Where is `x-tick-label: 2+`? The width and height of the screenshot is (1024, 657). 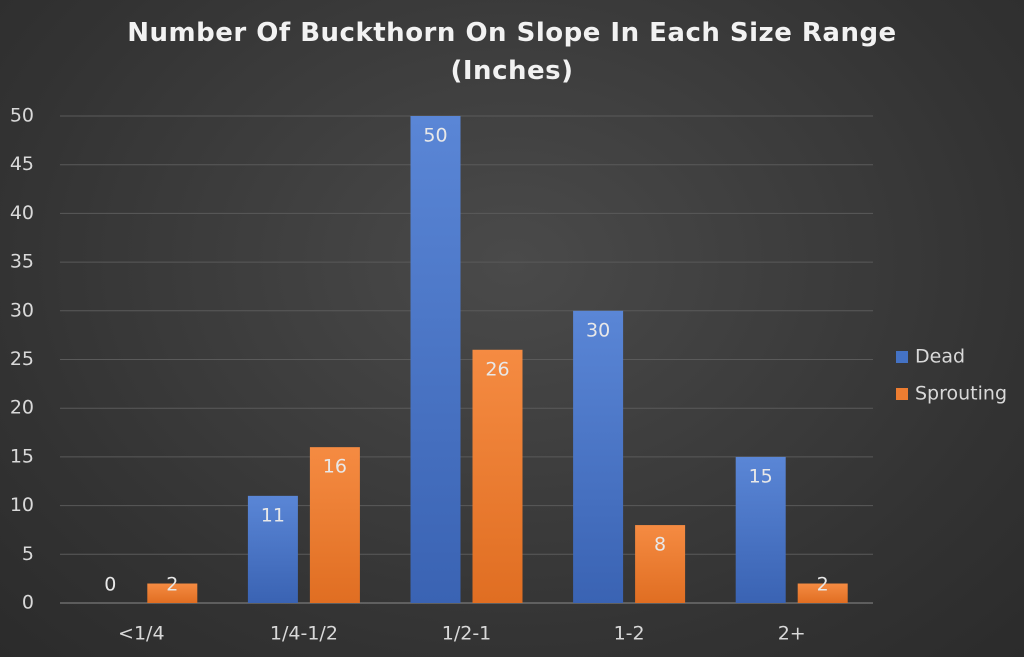
x-tick-label: 2+ is located at coordinates (792, 634).